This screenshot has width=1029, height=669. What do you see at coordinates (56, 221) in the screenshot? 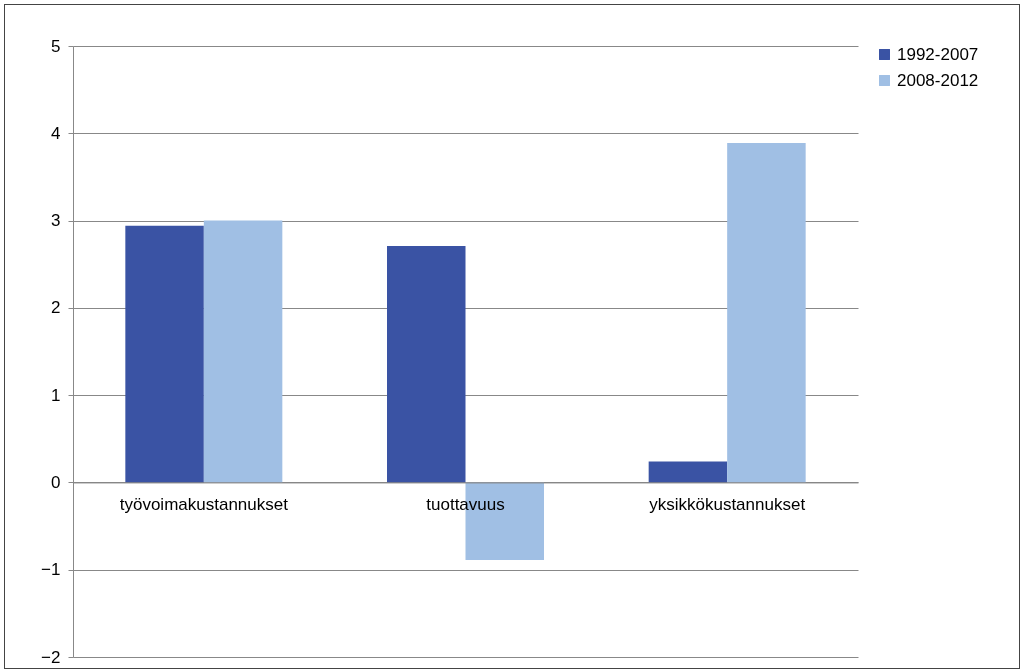
I see `y-tick-label: 3` at bounding box center [56, 221].